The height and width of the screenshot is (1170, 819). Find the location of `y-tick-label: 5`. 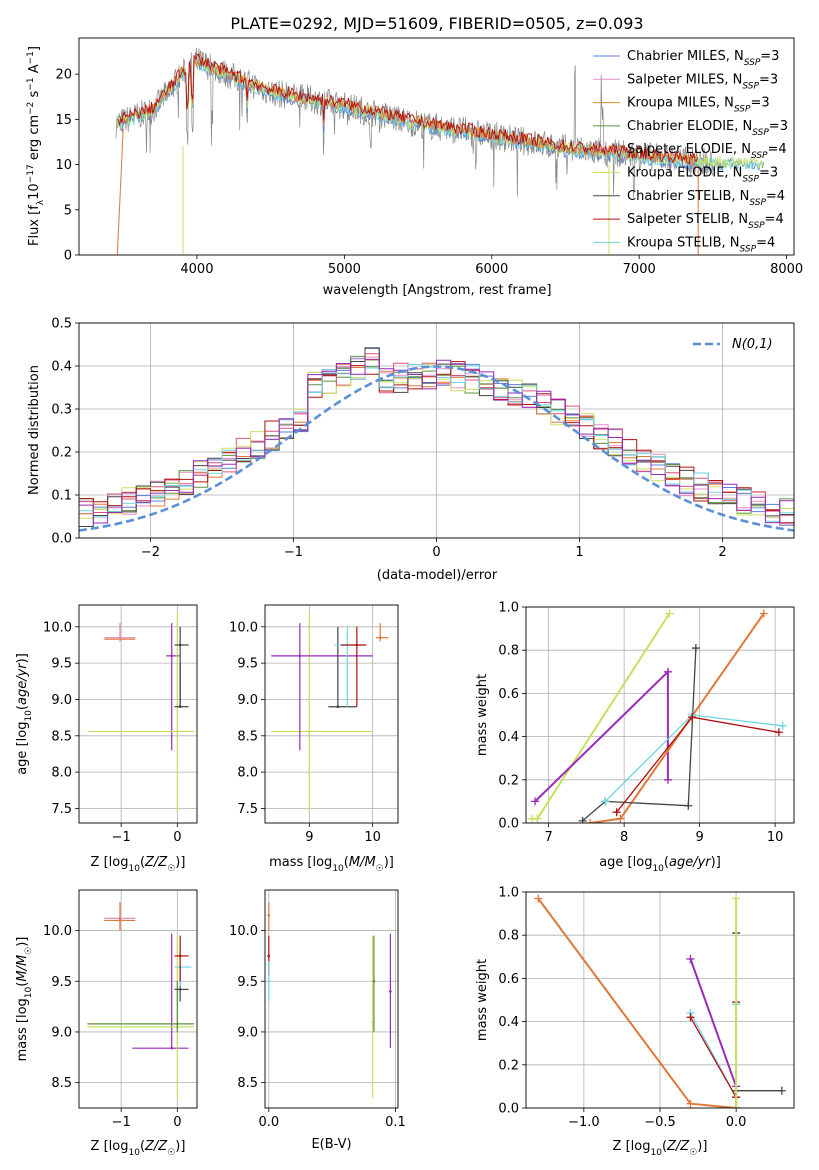

y-tick-label: 5 is located at coordinates (68, 210).